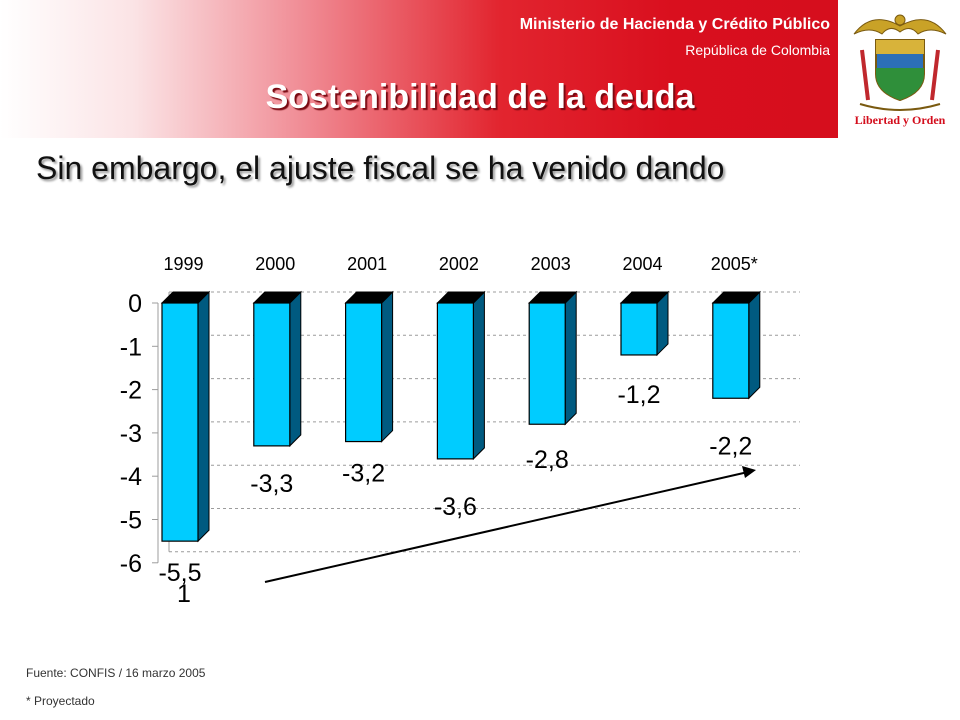 The image size is (960, 720). I want to click on x-category-label: 2002, so click(459, 264).